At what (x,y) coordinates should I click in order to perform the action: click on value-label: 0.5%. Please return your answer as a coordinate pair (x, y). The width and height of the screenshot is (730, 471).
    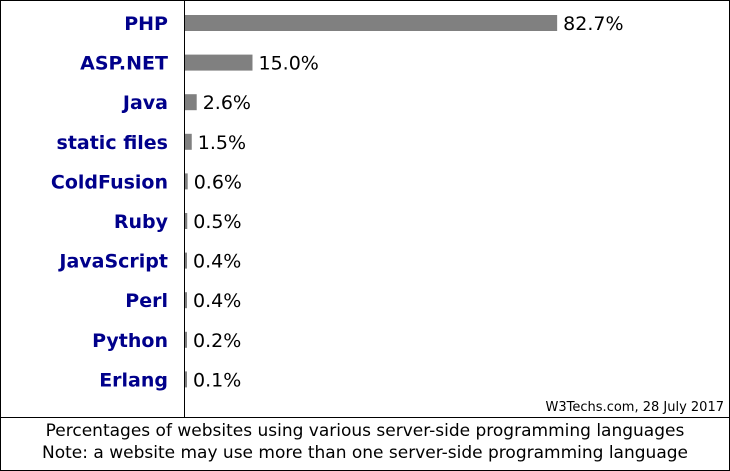
    Looking at the image, I should click on (217, 222).